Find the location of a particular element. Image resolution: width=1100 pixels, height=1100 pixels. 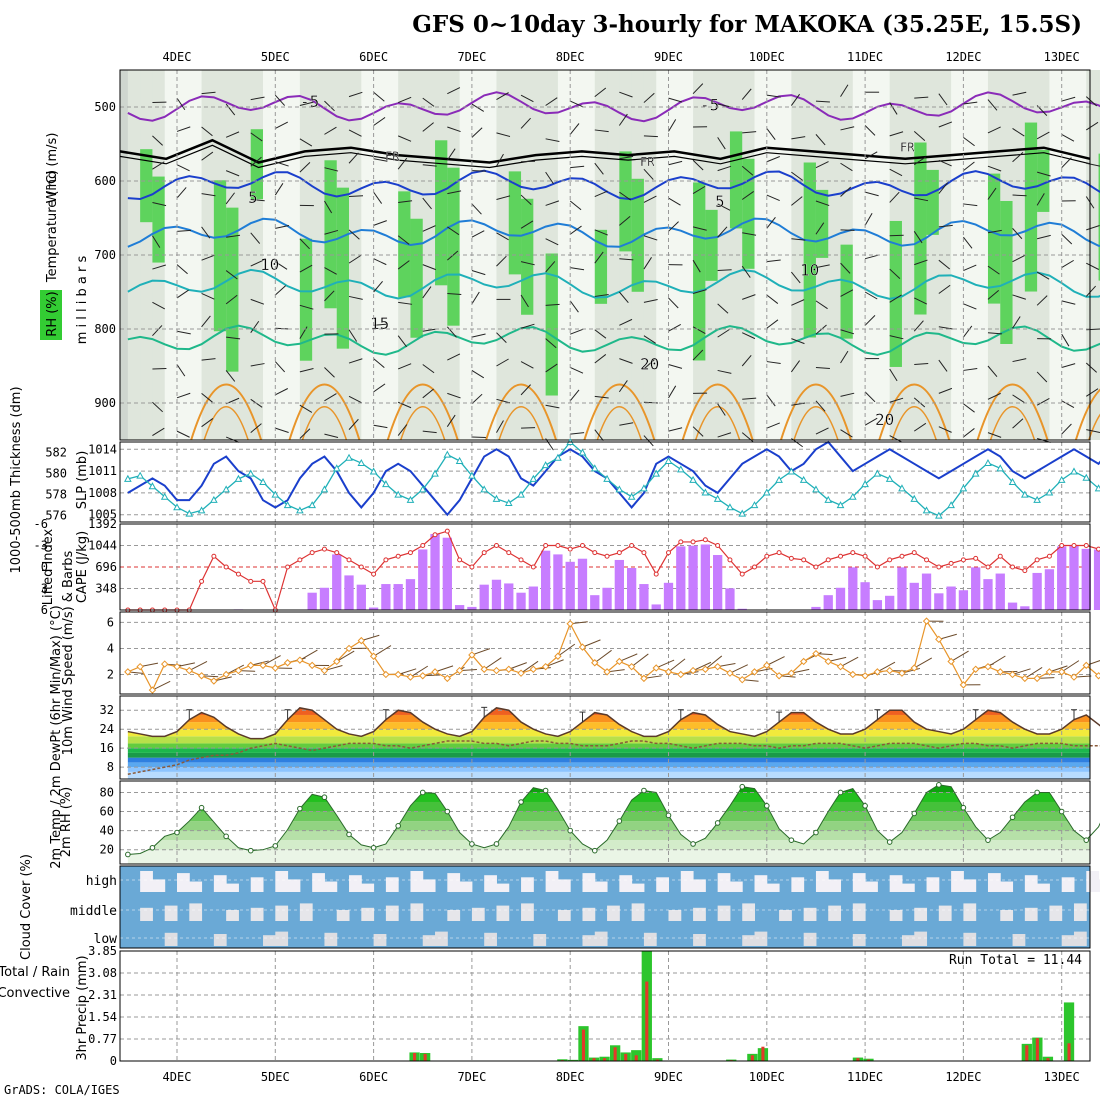

contour-label: FR is located at coordinates (647, 162).